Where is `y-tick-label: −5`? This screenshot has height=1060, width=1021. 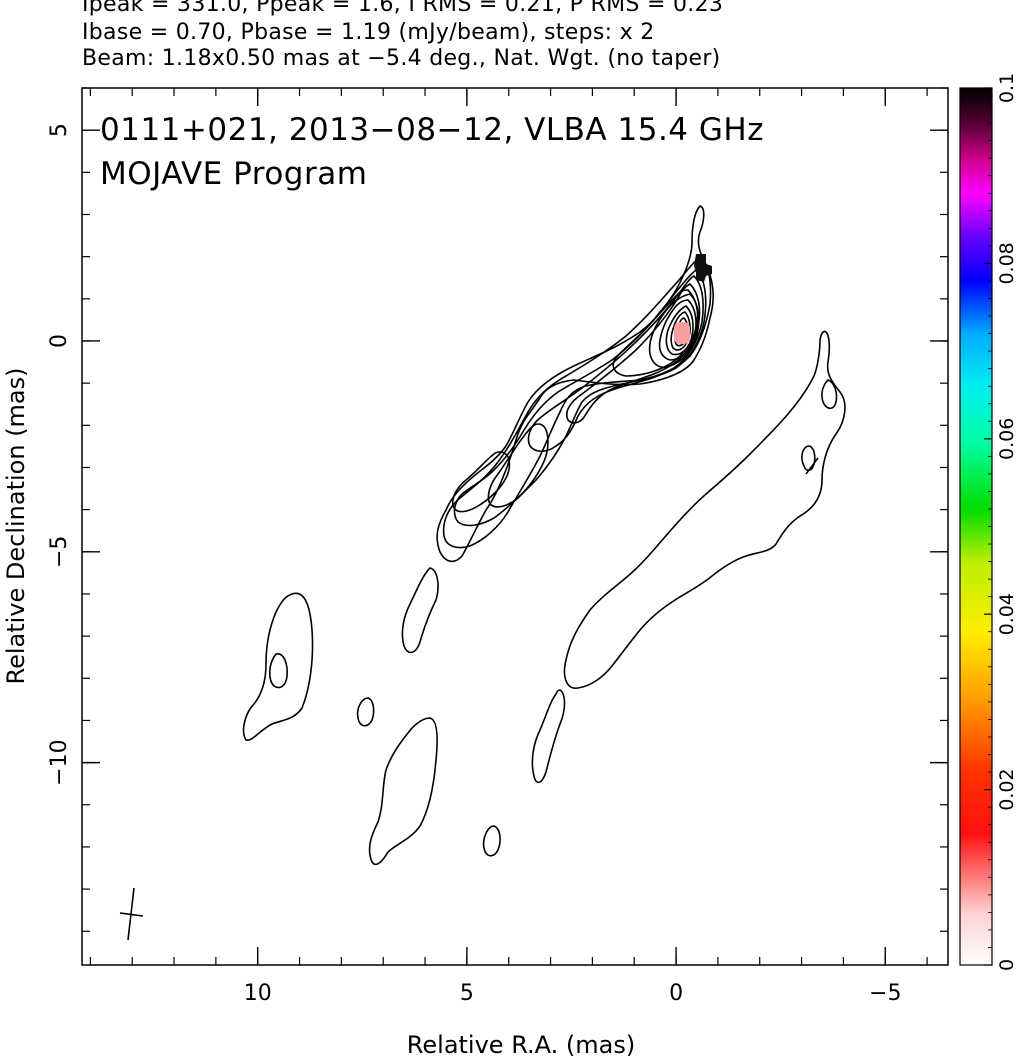
y-tick-label: −5 is located at coordinates (59, 552).